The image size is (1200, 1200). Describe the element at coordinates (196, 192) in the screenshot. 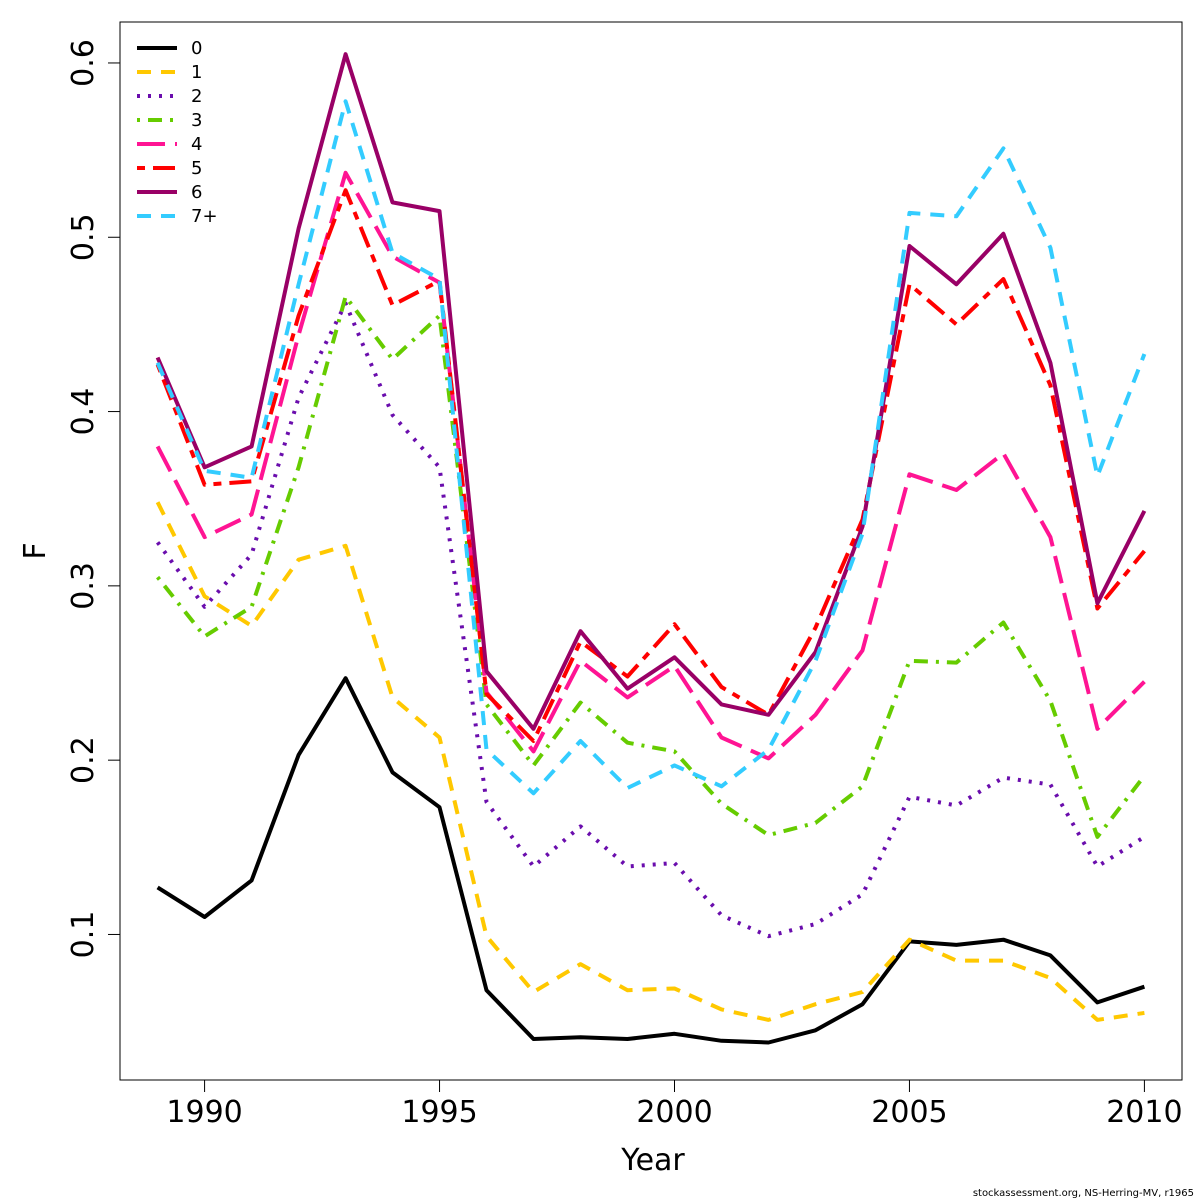

I see `legend-label: 6` at that location.